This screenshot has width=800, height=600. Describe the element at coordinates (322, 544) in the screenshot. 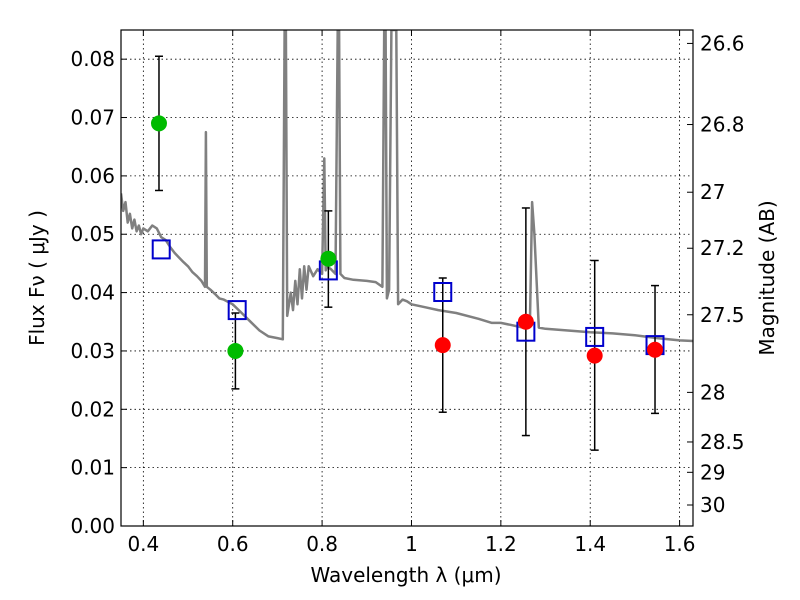

I see `x-tick-label: 0.8` at that location.